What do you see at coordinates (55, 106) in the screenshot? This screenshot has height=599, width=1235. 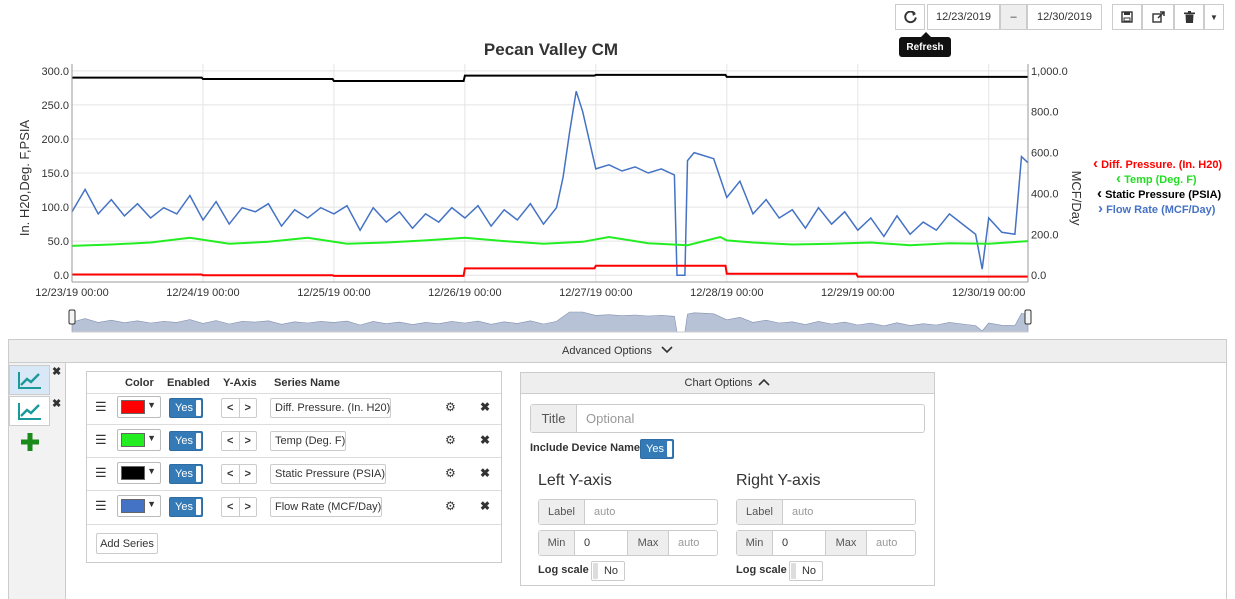 I see `y-tick-label: 250.0` at bounding box center [55, 106].